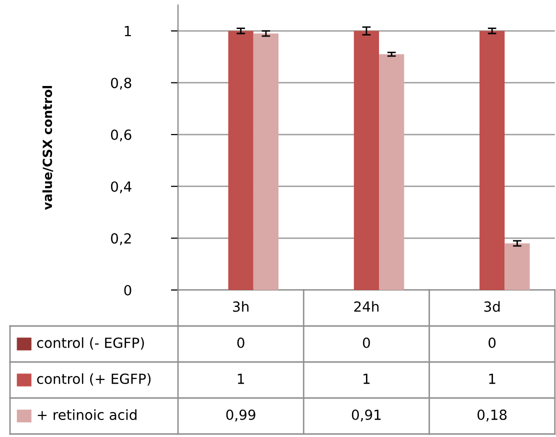 Image resolution: width=556 pixels, height=437 pixels. I want to click on legend-label: control (- EGFP), so click(90, 343).